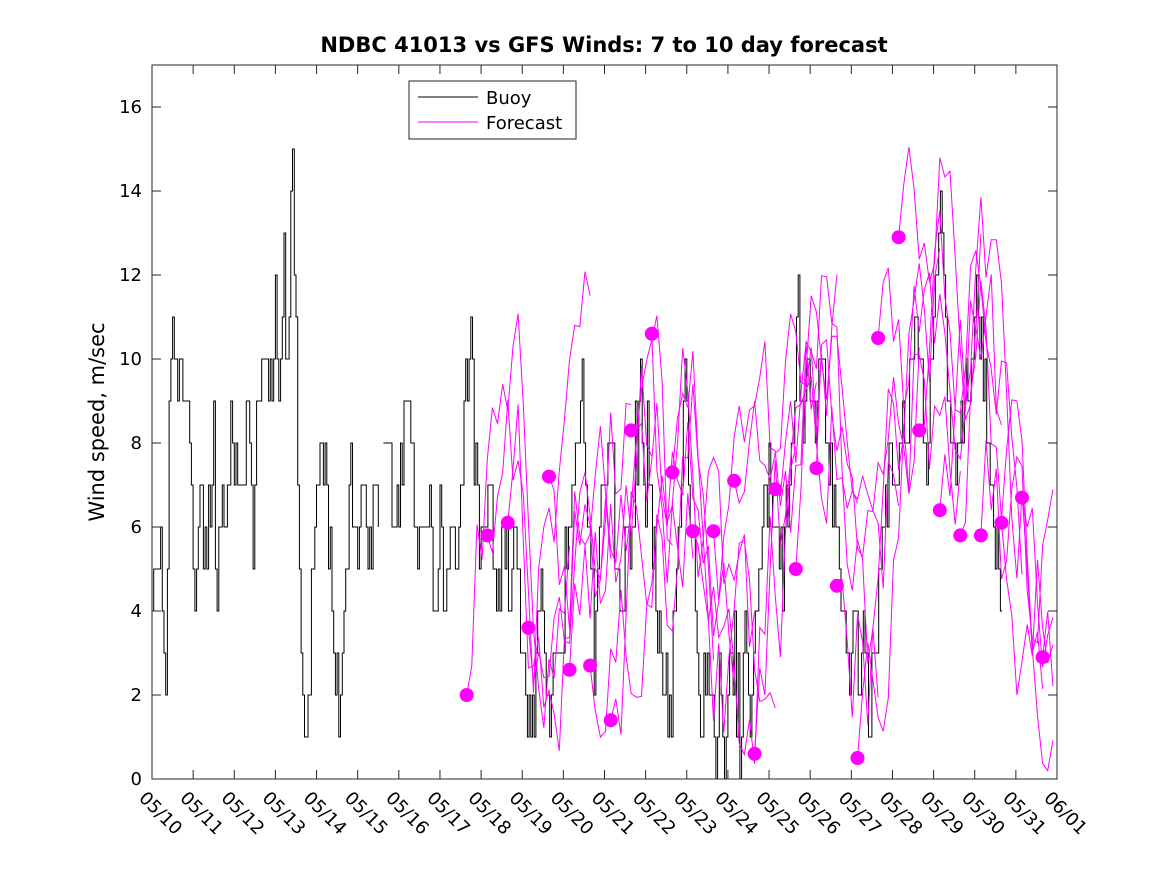 This screenshot has height=875, width=1167. What do you see at coordinates (136, 611) in the screenshot?
I see `y-tick-label: 4` at bounding box center [136, 611].